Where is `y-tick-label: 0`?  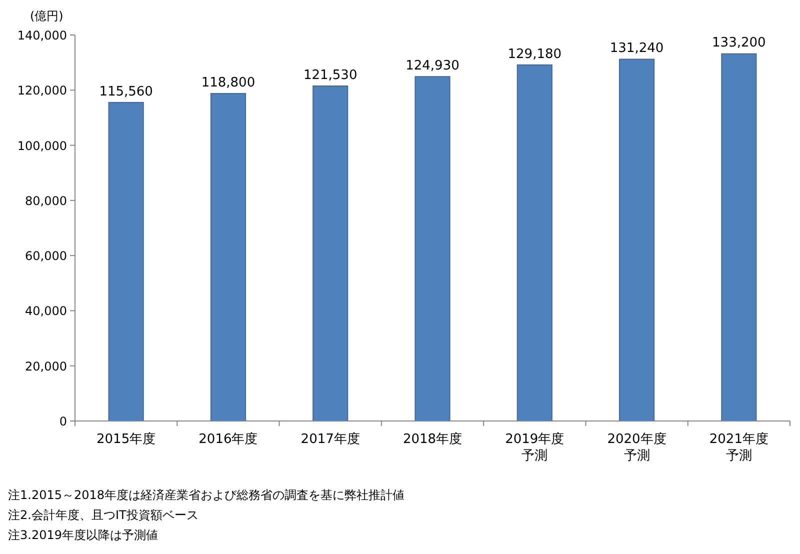 y-tick-label: 0 is located at coordinates (63, 421).